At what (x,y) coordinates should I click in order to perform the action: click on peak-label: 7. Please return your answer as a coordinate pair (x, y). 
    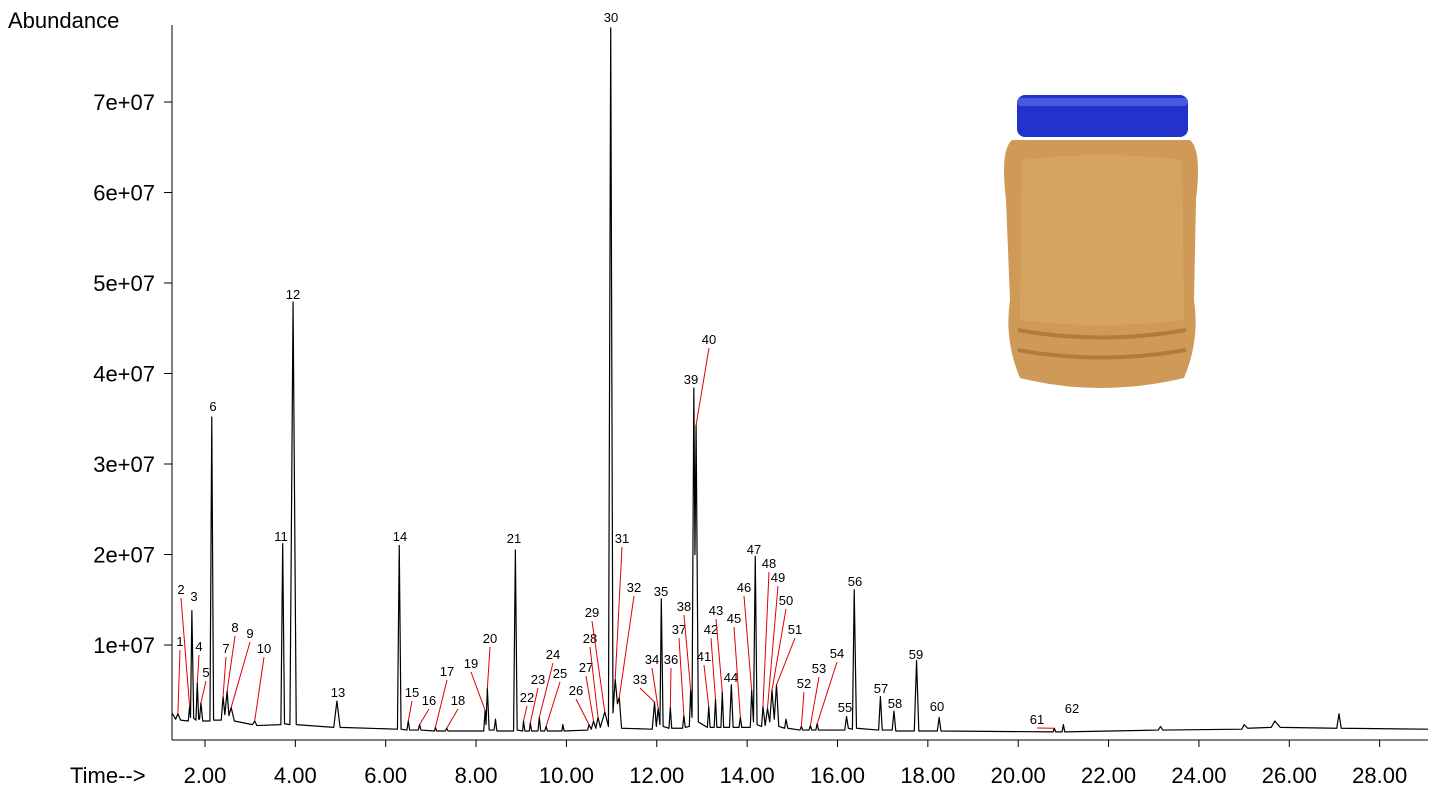
    Looking at the image, I should click on (225, 648).